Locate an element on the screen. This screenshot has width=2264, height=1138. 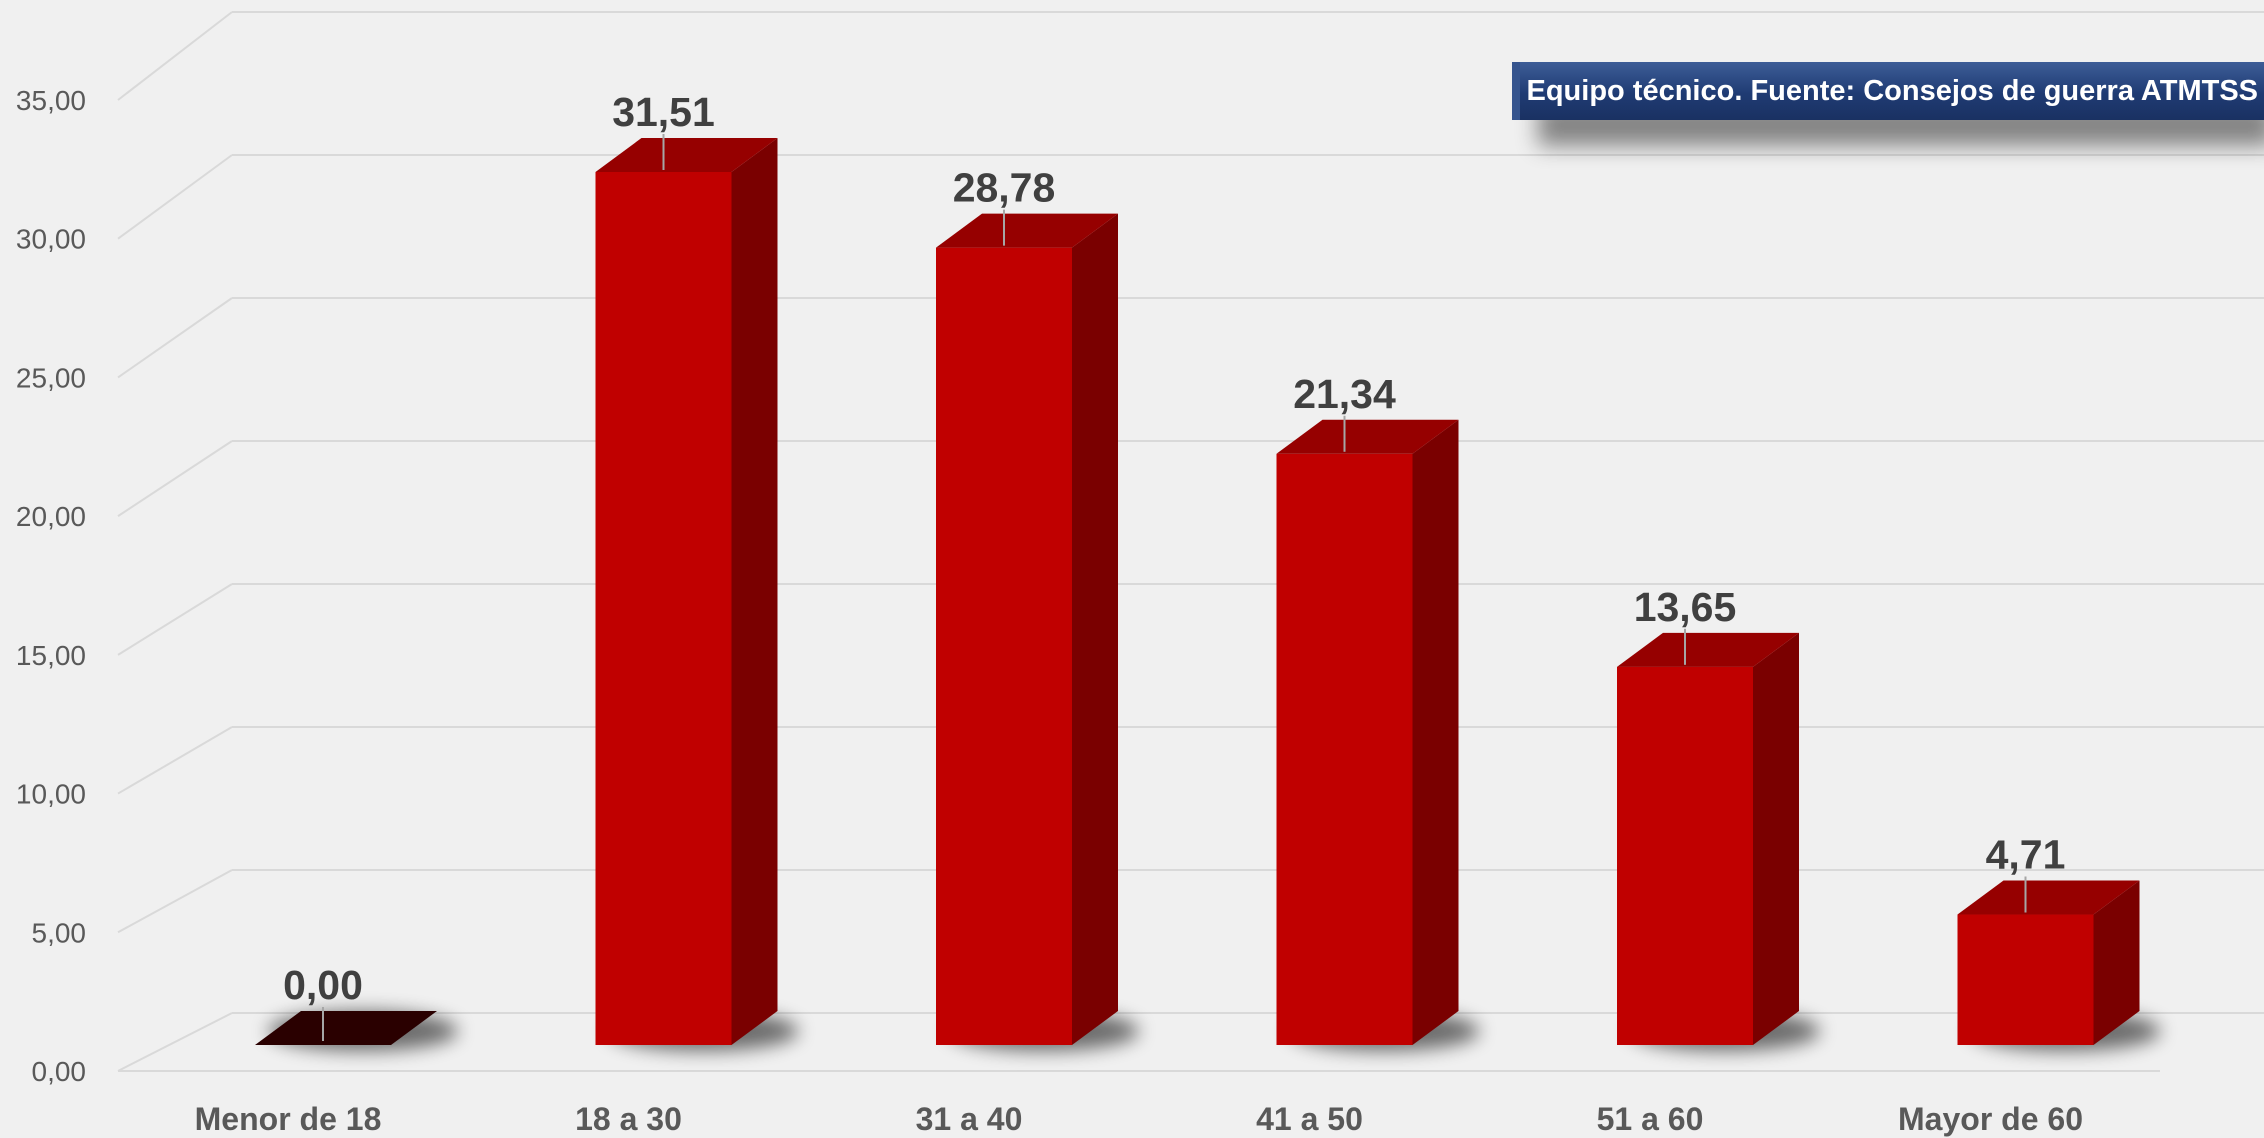
data-label: 0,00 is located at coordinates (323, 985).